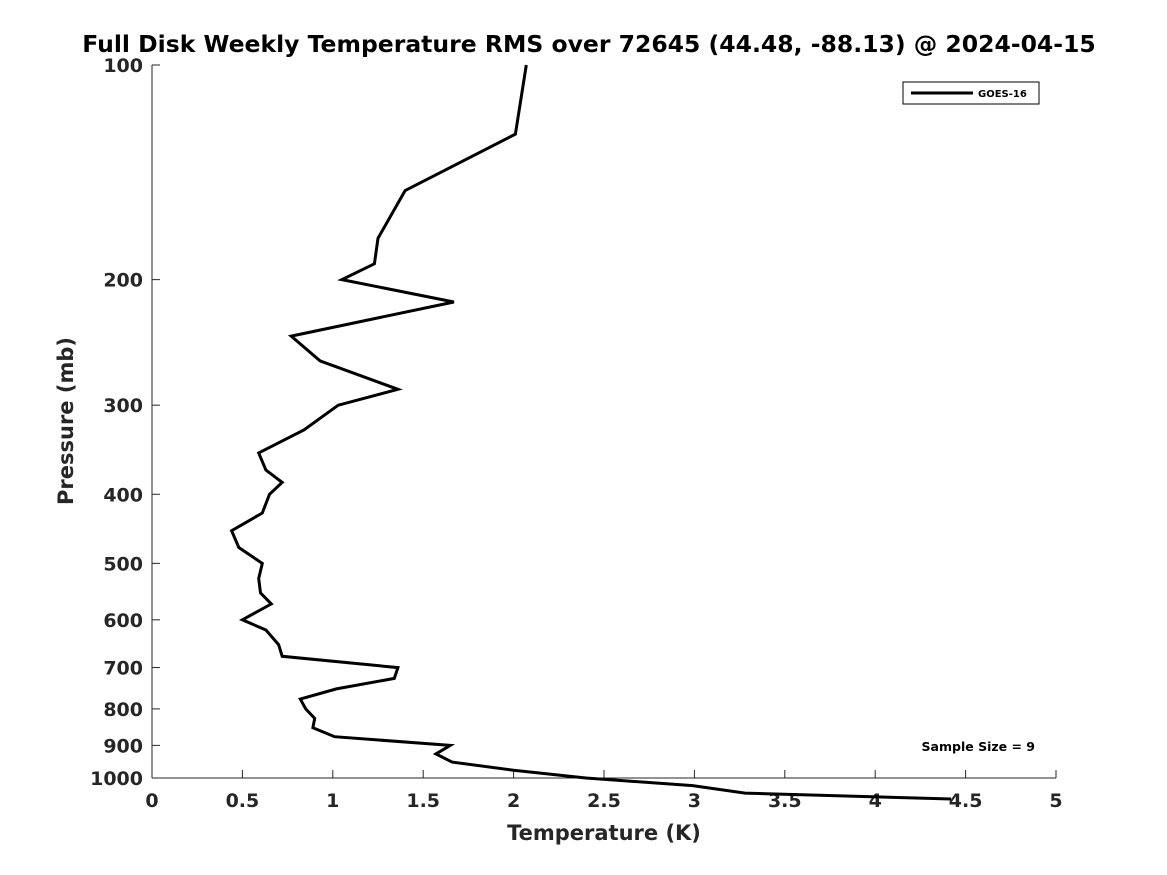 The image size is (1167, 875). Describe the element at coordinates (123, 669) in the screenshot. I see `y-tick-label: 700` at that location.